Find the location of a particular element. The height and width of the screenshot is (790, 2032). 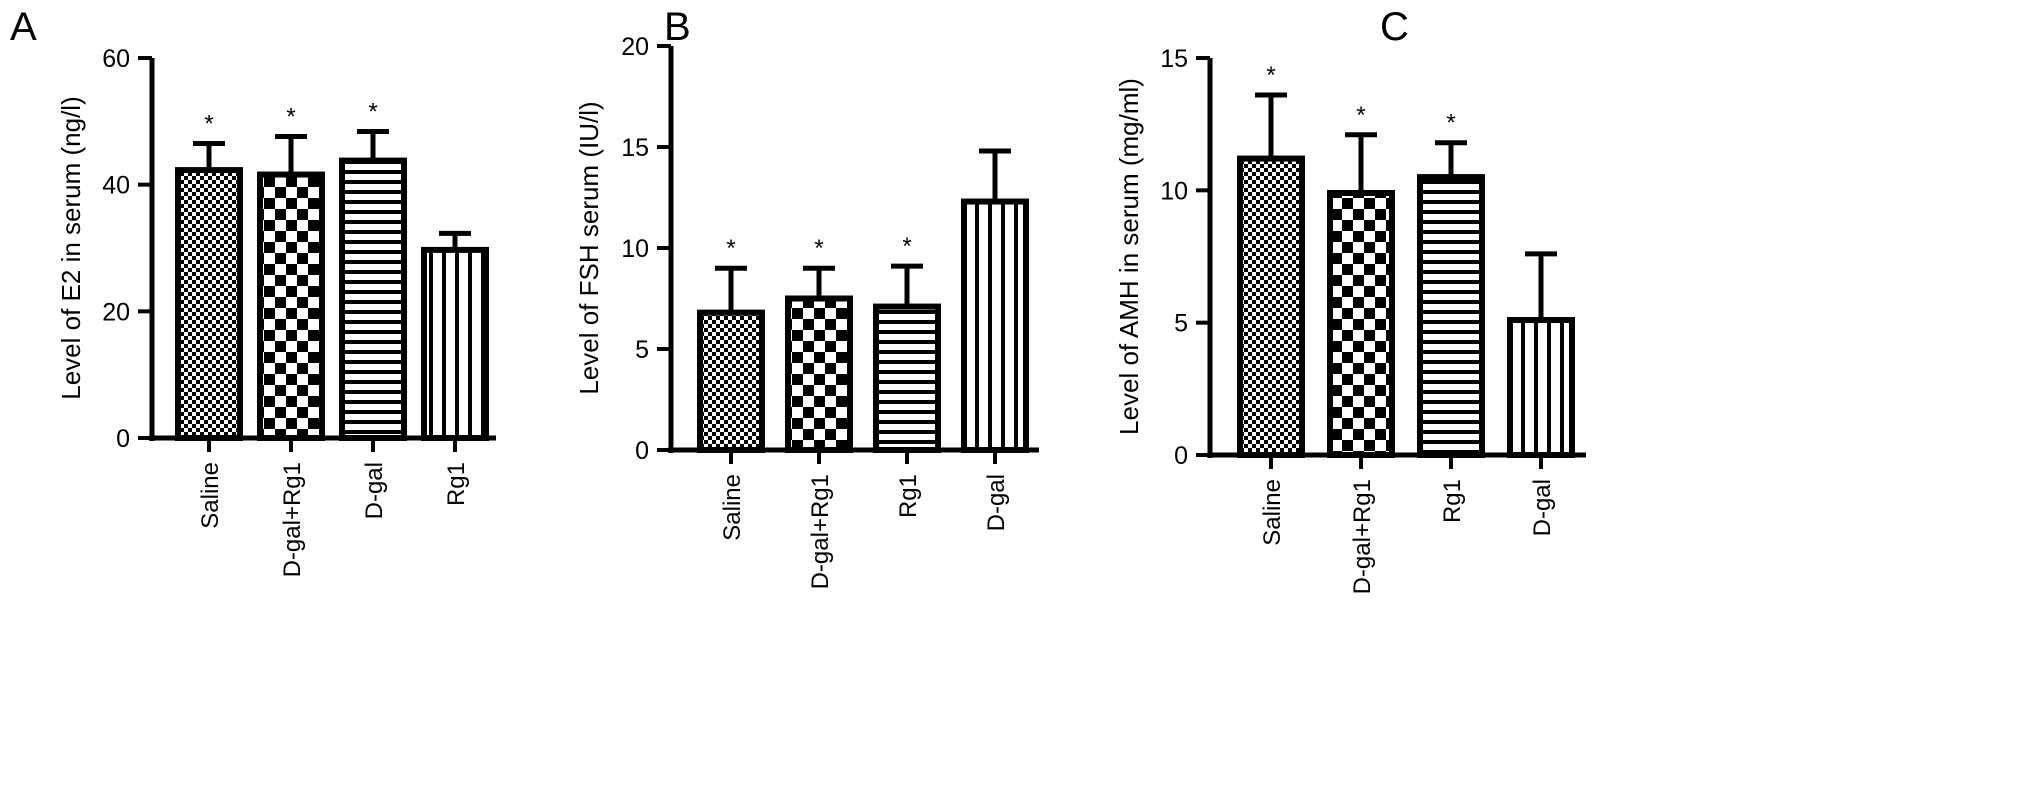

y-axis-label: Level of AMH in serum (mg/ml) is located at coordinates (1129, 256).